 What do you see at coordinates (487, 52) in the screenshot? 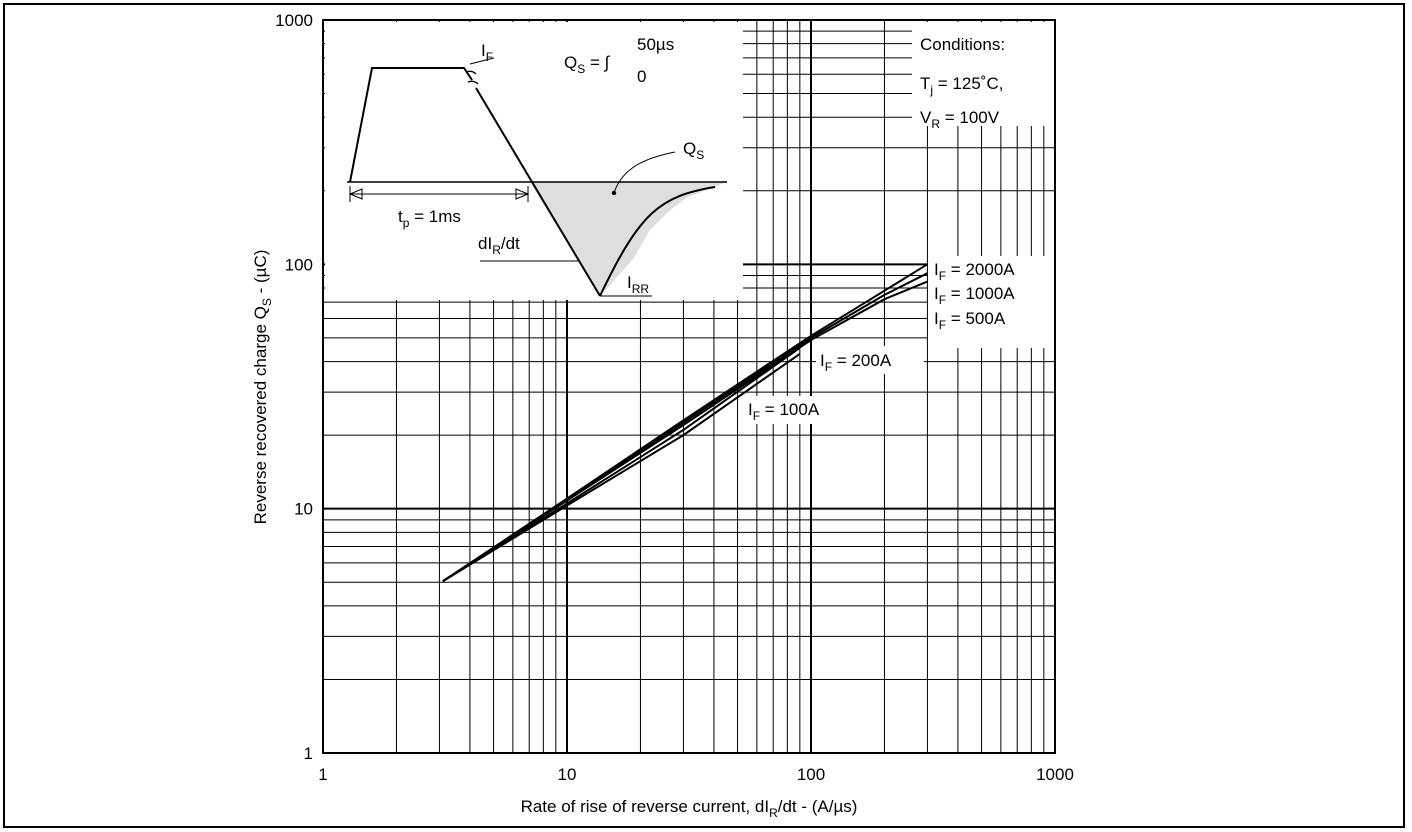
I see `inset-if-label: IF` at bounding box center [487, 52].